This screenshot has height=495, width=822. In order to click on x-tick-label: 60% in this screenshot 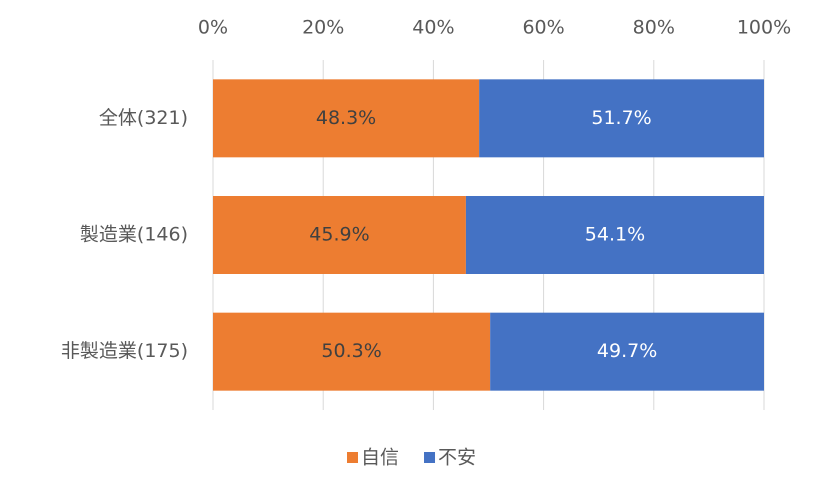, I will do `click(543, 28)`.